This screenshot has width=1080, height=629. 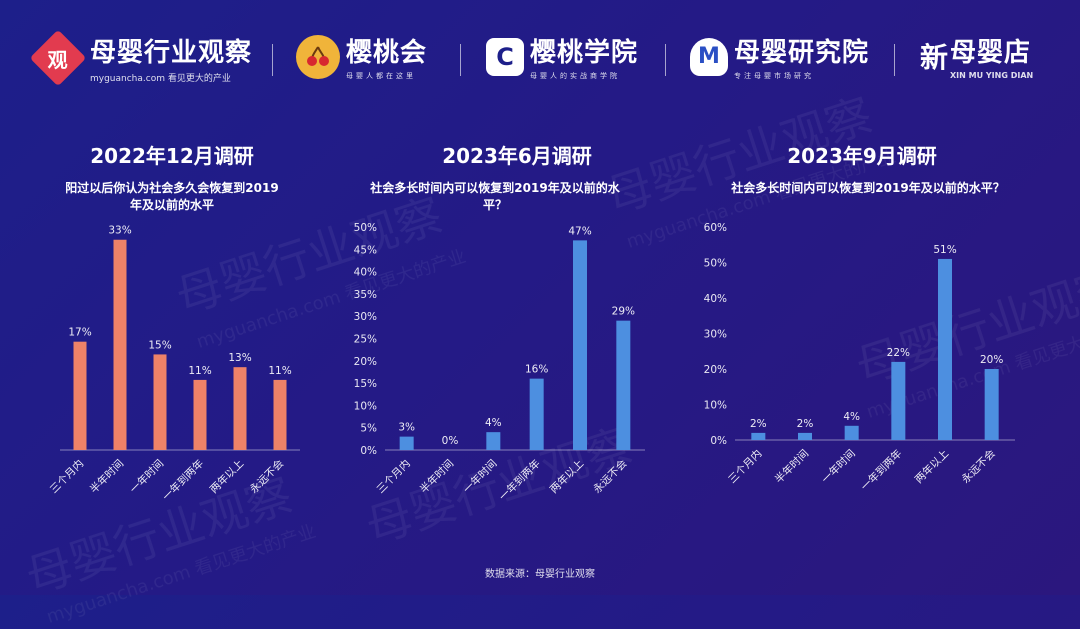 I want to click on bar-value-label: 3%, so click(x=406, y=428).